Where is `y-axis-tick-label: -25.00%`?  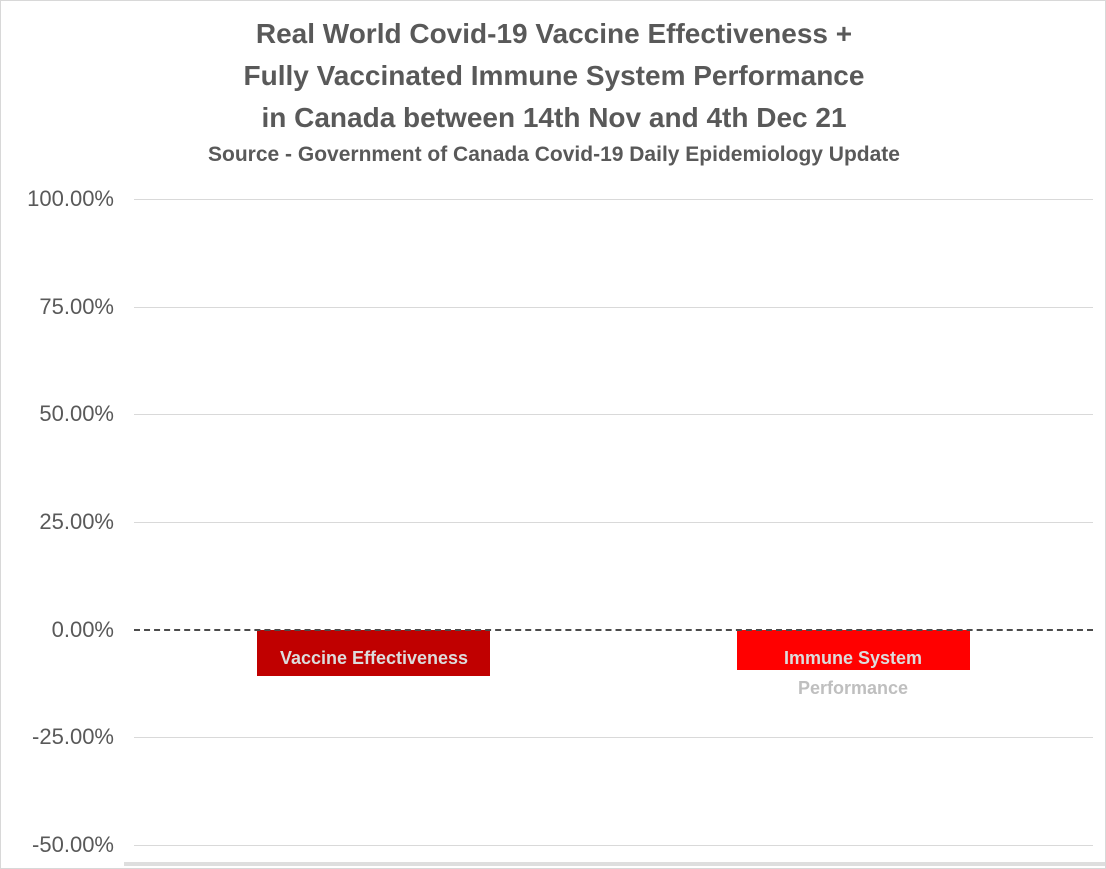 y-axis-tick-label: -25.00% is located at coordinates (73, 736).